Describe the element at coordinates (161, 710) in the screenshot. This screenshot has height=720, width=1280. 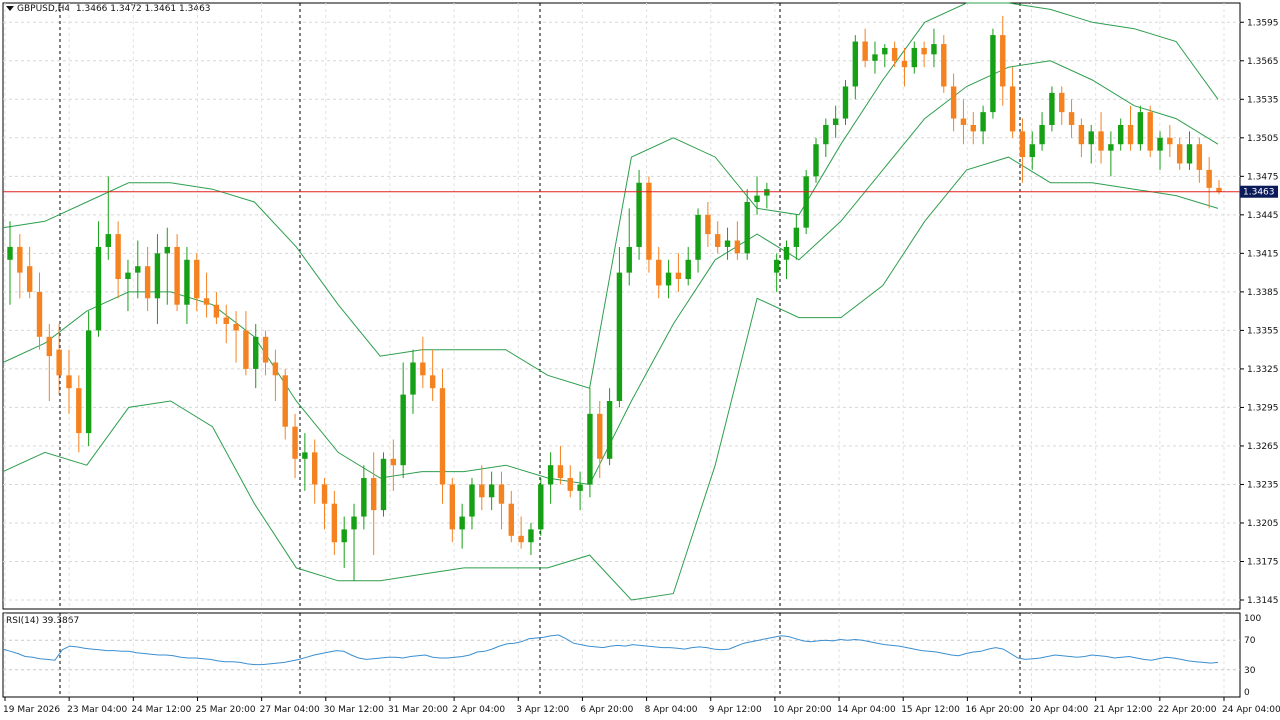
I see `time-tick-label: 24 Mar 12:00` at that location.